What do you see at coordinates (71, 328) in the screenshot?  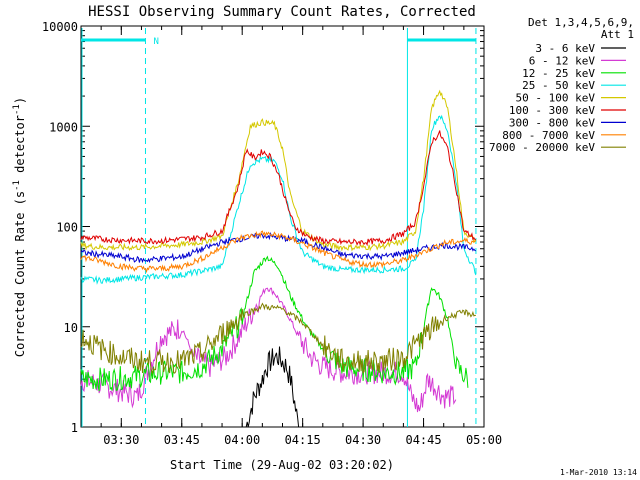 I see `y-tick-label: 10` at bounding box center [71, 328].